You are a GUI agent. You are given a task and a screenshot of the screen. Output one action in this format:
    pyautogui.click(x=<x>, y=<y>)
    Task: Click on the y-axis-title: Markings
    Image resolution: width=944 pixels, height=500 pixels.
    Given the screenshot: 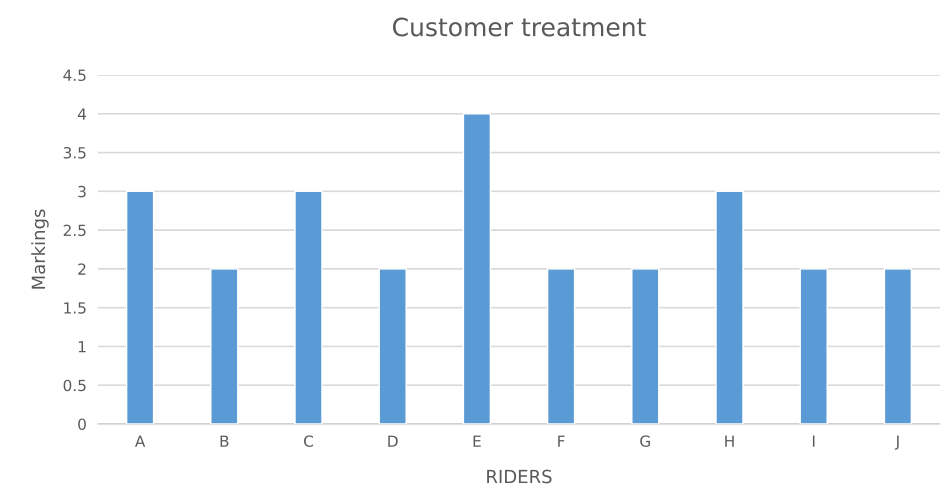 What is the action you would take?
    pyautogui.click(x=40, y=249)
    